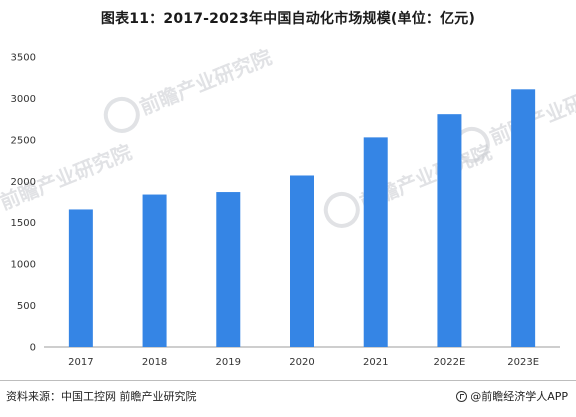 Image resolution: width=576 pixels, height=417 pixels. Describe the element at coordinates (205, 82) in the screenshot. I see `watermark-text: 前瞻产业研究院` at that location.